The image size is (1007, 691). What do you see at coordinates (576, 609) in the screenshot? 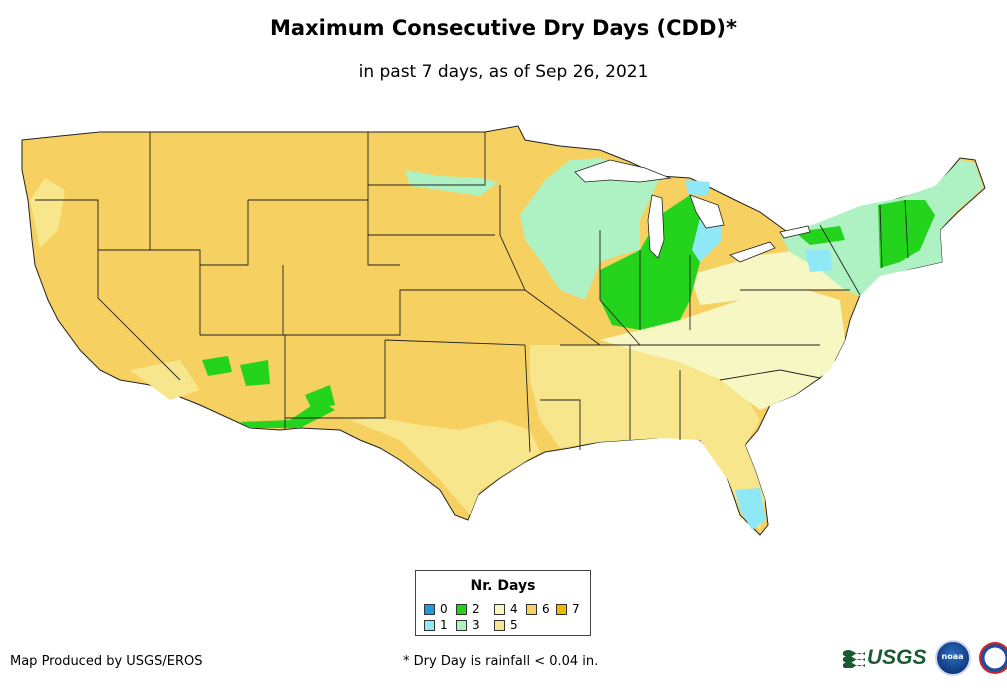
I see `legend-label: 7` at bounding box center [576, 609].